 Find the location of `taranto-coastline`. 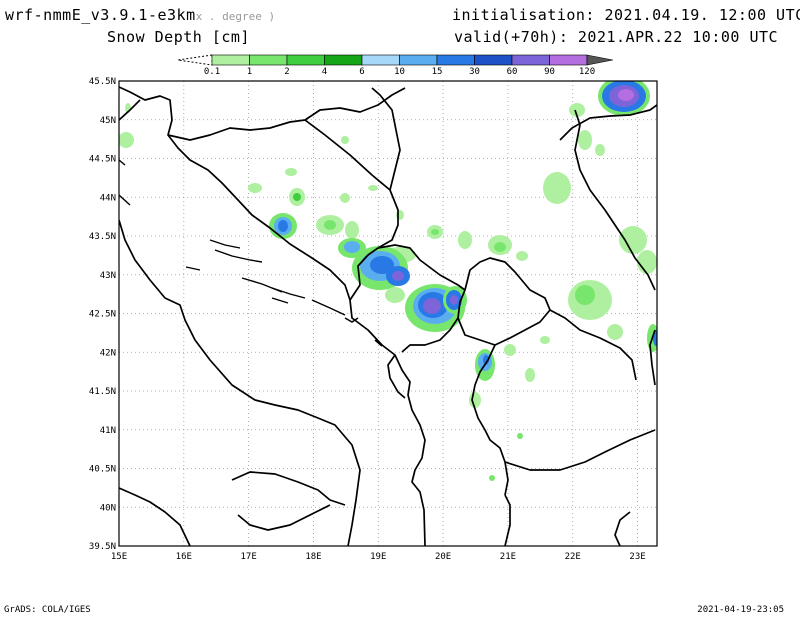

taranto-coastline is located at coordinates (288, 488).